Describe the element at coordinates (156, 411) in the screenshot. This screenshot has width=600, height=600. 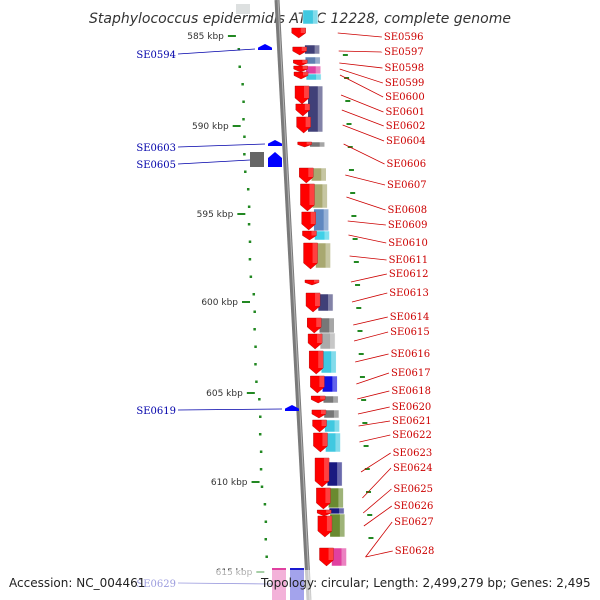
I see `gene-label-se0619: SE0619` at that location.